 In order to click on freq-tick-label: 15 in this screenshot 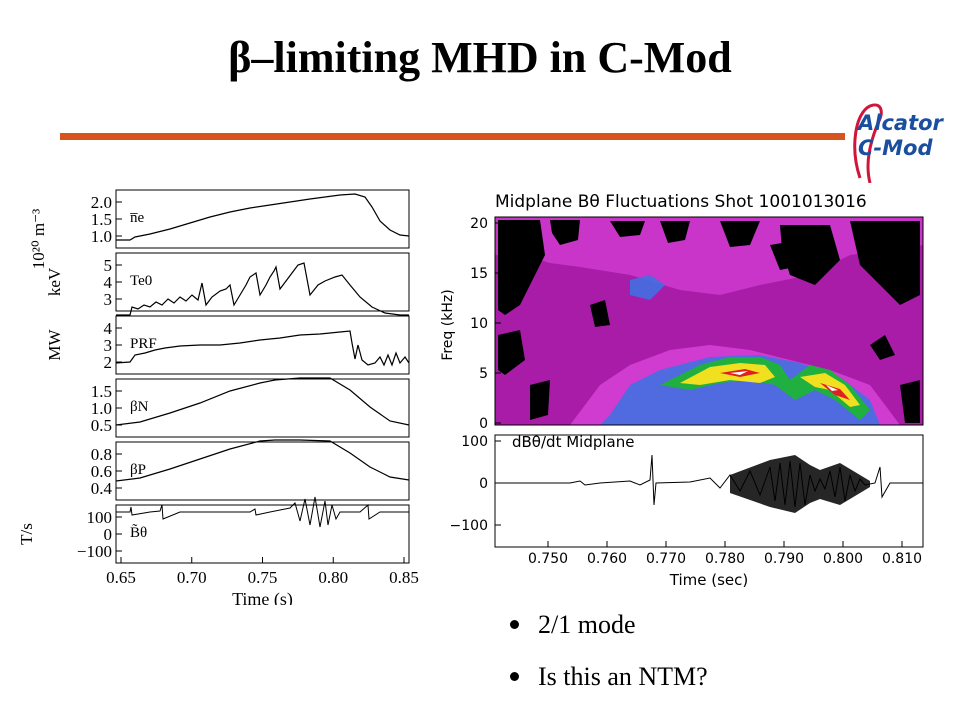, I will do `click(479, 274)`.